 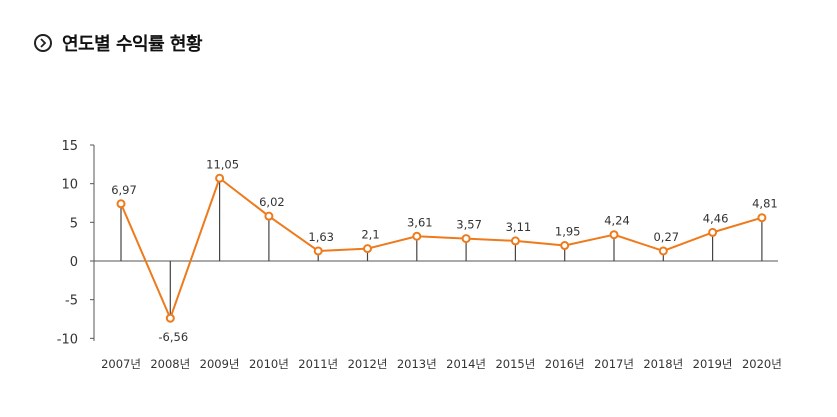 I want to click on data-label: 2,1, so click(x=370, y=235).